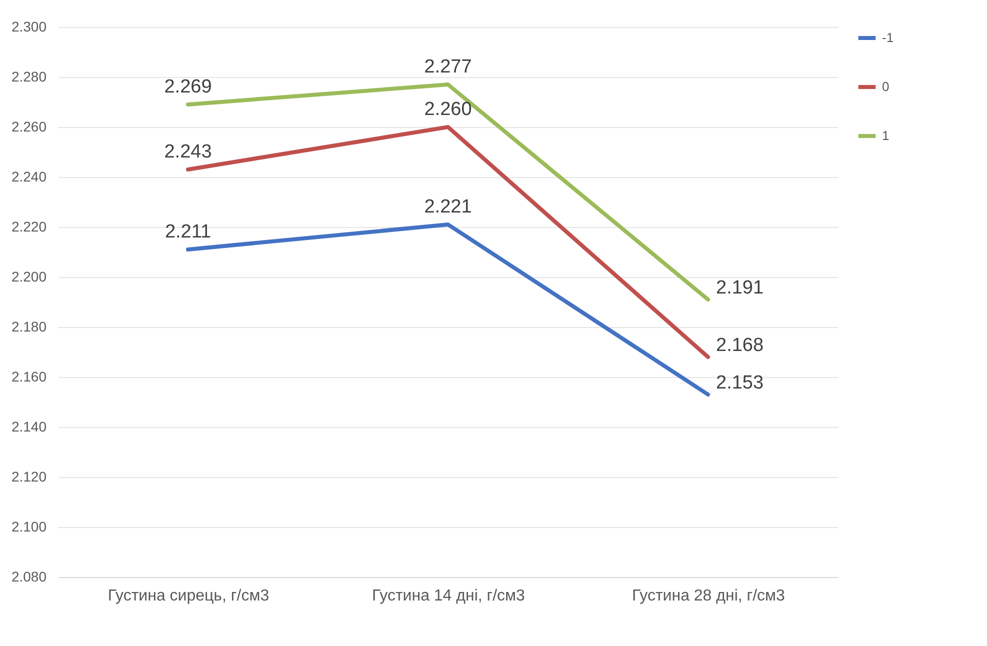 The image size is (987, 646). What do you see at coordinates (448, 109) in the screenshot?
I see `data-label: 2.260` at bounding box center [448, 109].